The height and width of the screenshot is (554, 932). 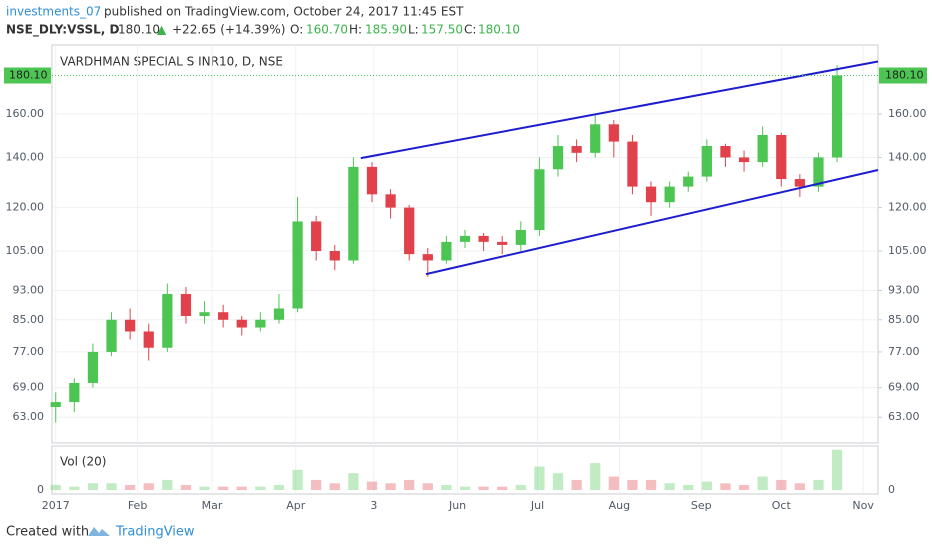 What do you see at coordinates (62, 30) in the screenshot?
I see `symbol: NSE_DLY:VSSL, D` at bounding box center [62, 30].